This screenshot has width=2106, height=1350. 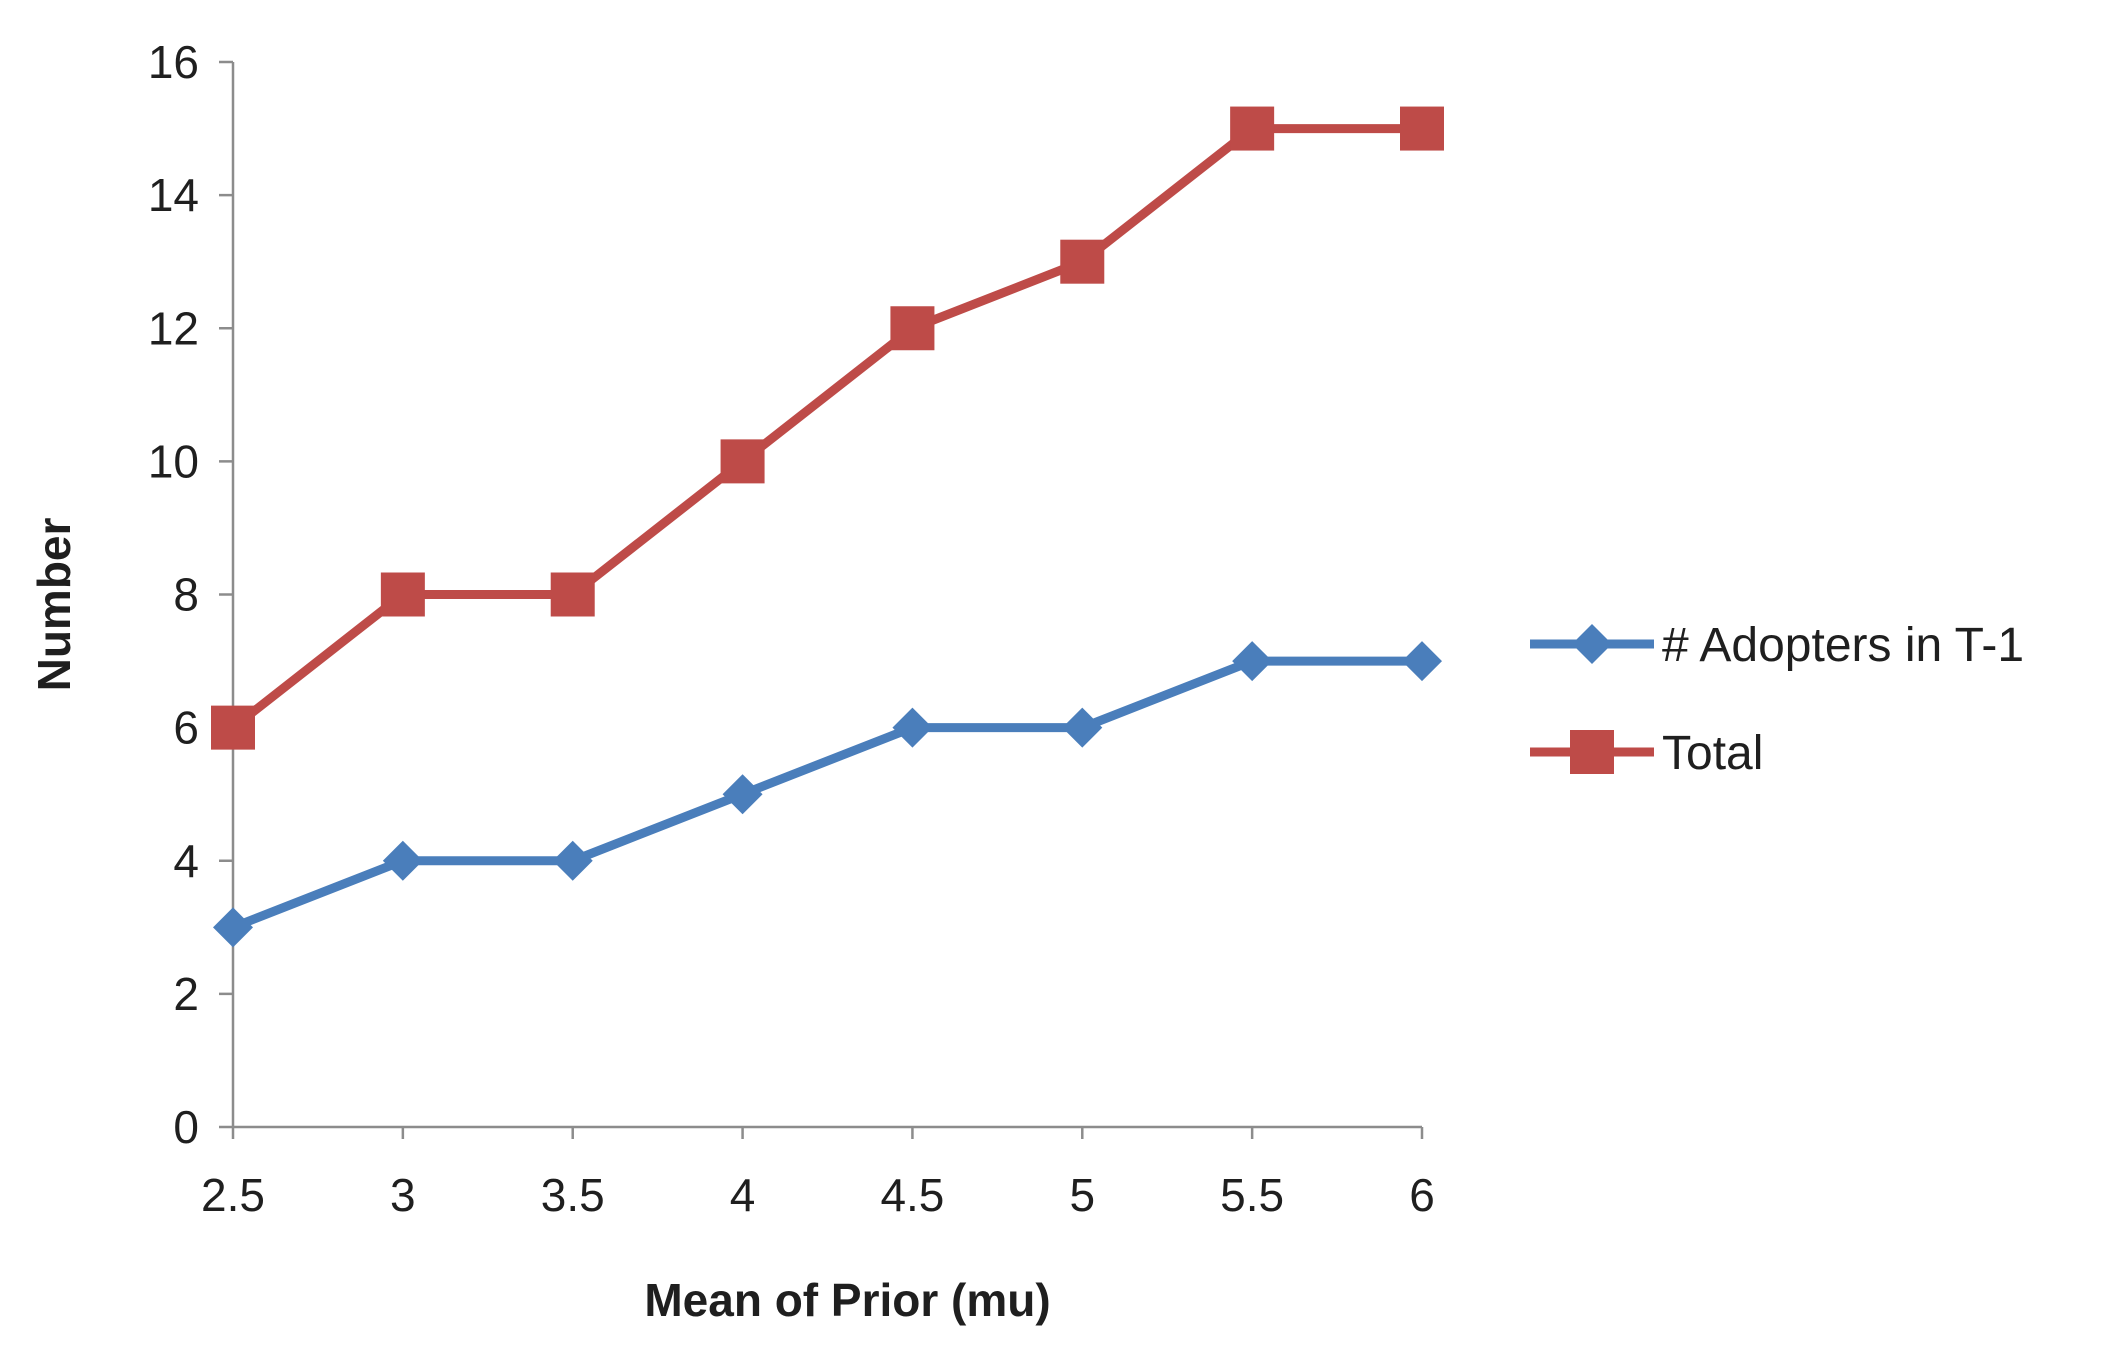 I want to click on y-tick-label: 12, so click(x=173, y=328).